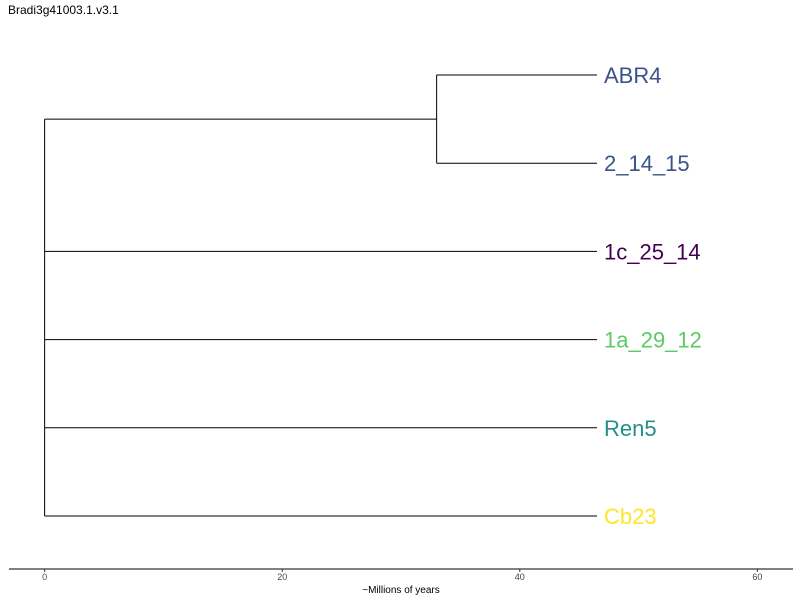 The width and height of the screenshot is (800, 600). I want to click on tip-label: Ren5, so click(630, 428).